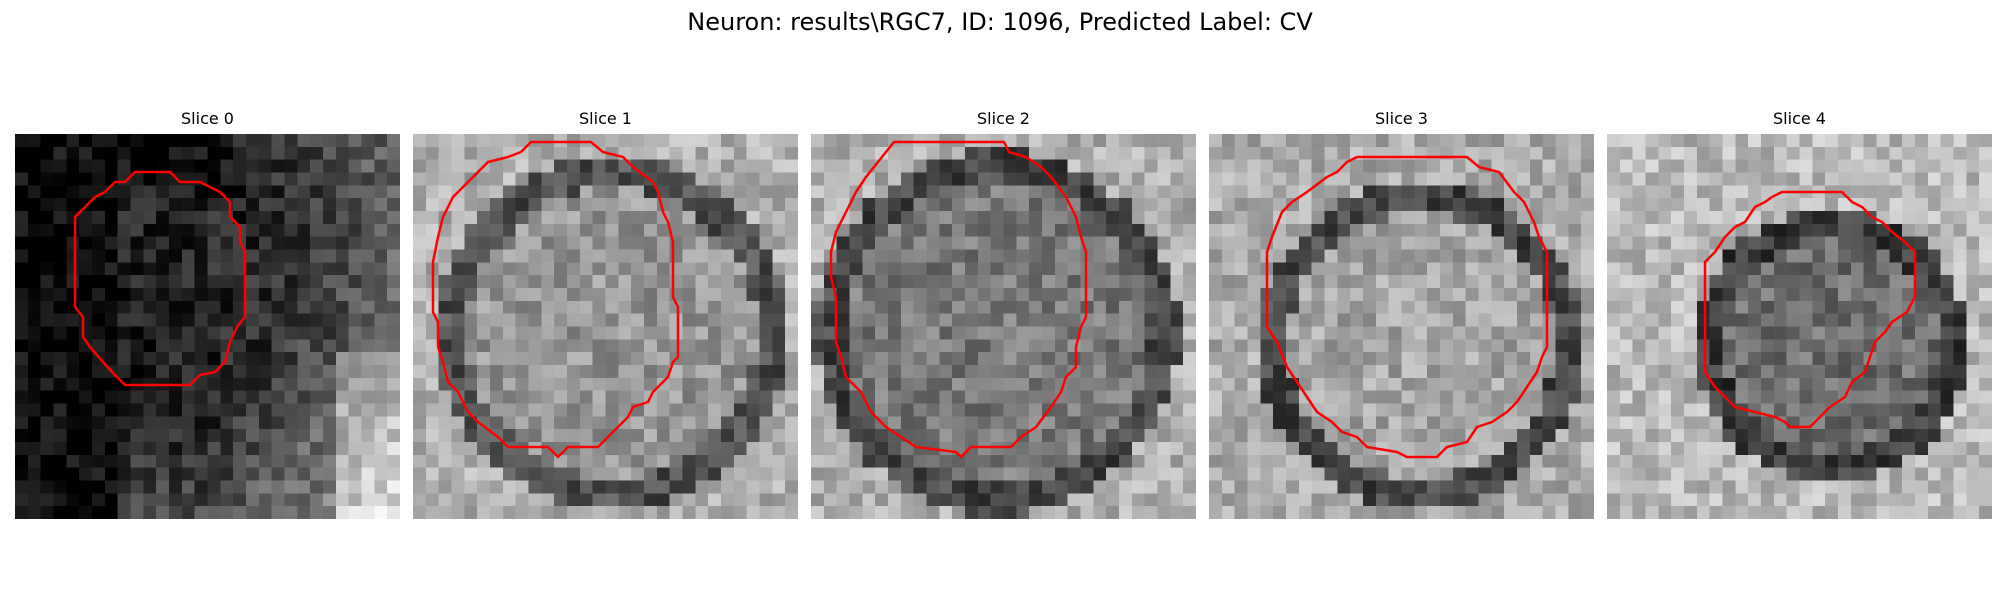  Describe the element at coordinates (1003, 118) in the screenshot. I see `slice-title: Slice 2` at that location.